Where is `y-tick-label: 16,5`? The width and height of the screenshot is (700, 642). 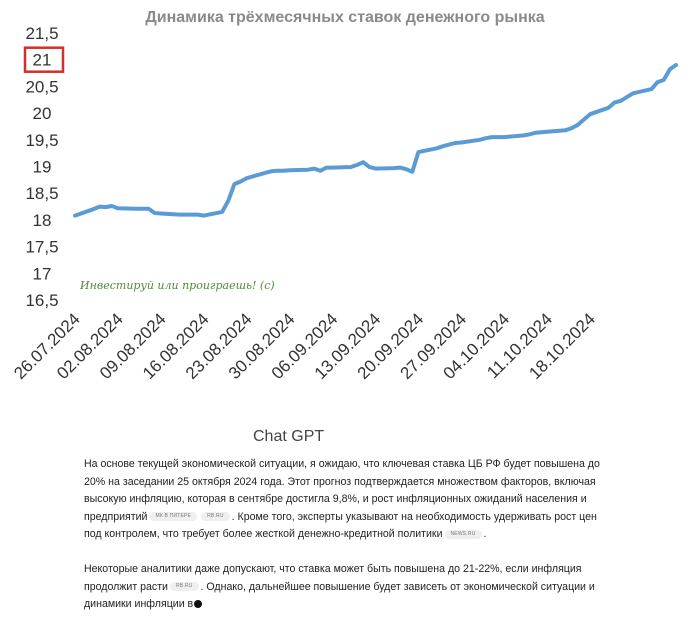
y-tick-label: 16,5 is located at coordinates (41, 300).